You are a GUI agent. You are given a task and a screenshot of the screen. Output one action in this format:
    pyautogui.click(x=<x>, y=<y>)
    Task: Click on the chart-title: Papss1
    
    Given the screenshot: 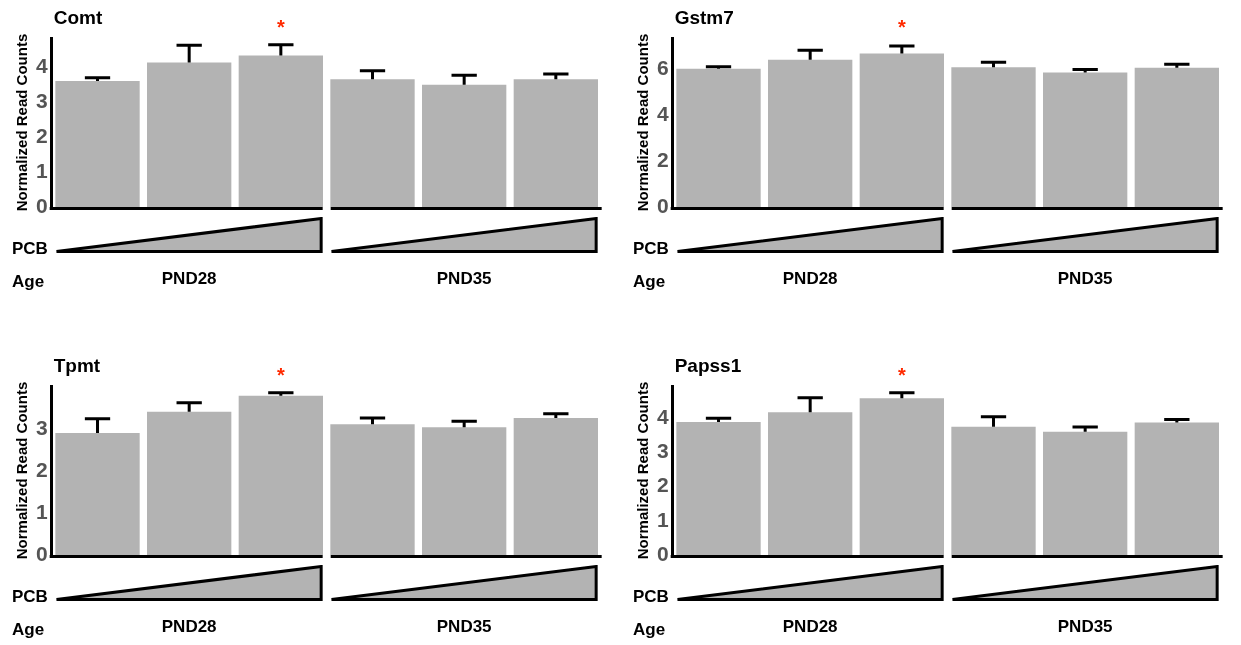 What is the action you would take?
    pyautogui.click(x=708, y=365)
    